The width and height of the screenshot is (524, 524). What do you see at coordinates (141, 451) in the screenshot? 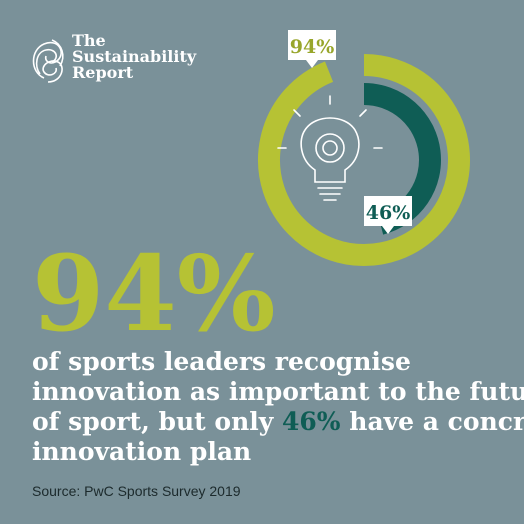
I see `headline-line: innovation plan` at bounding box center [141, 451].